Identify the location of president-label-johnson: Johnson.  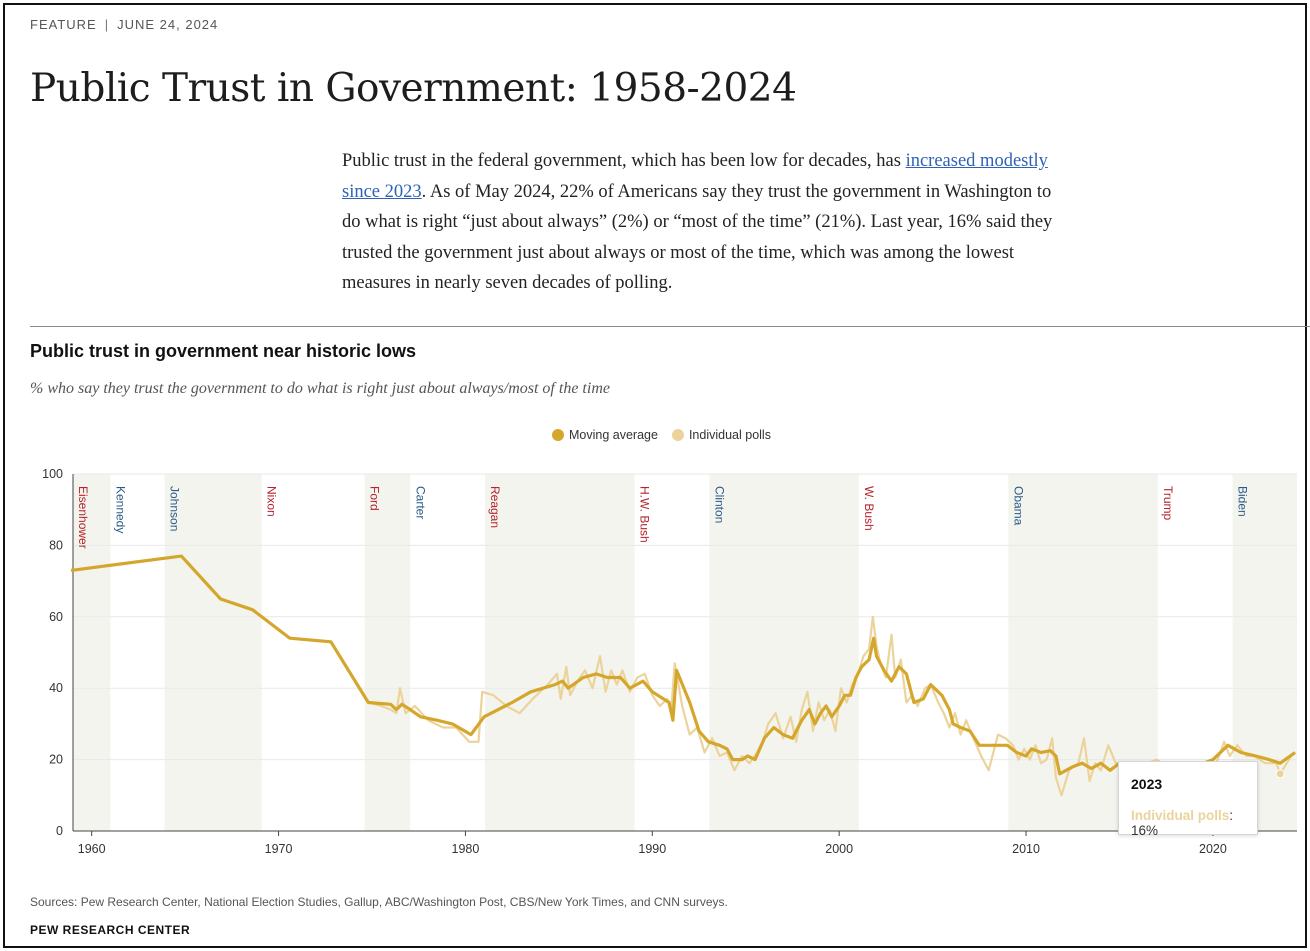
(175, 508).